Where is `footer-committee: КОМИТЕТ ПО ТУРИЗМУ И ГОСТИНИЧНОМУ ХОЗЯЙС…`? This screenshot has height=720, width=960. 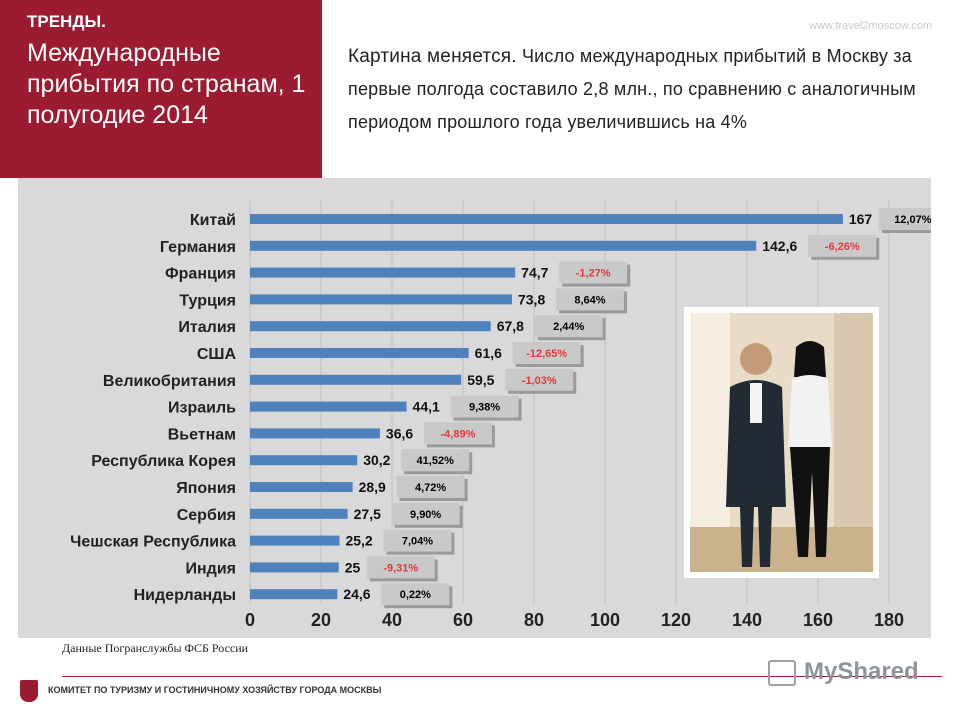 footer-committee: КОМИТЕТ ПО ТУРИЗМУ И ГОСТИНИЧНОМУ ХОЗЯЙС… is located at coordinates (215, 690).